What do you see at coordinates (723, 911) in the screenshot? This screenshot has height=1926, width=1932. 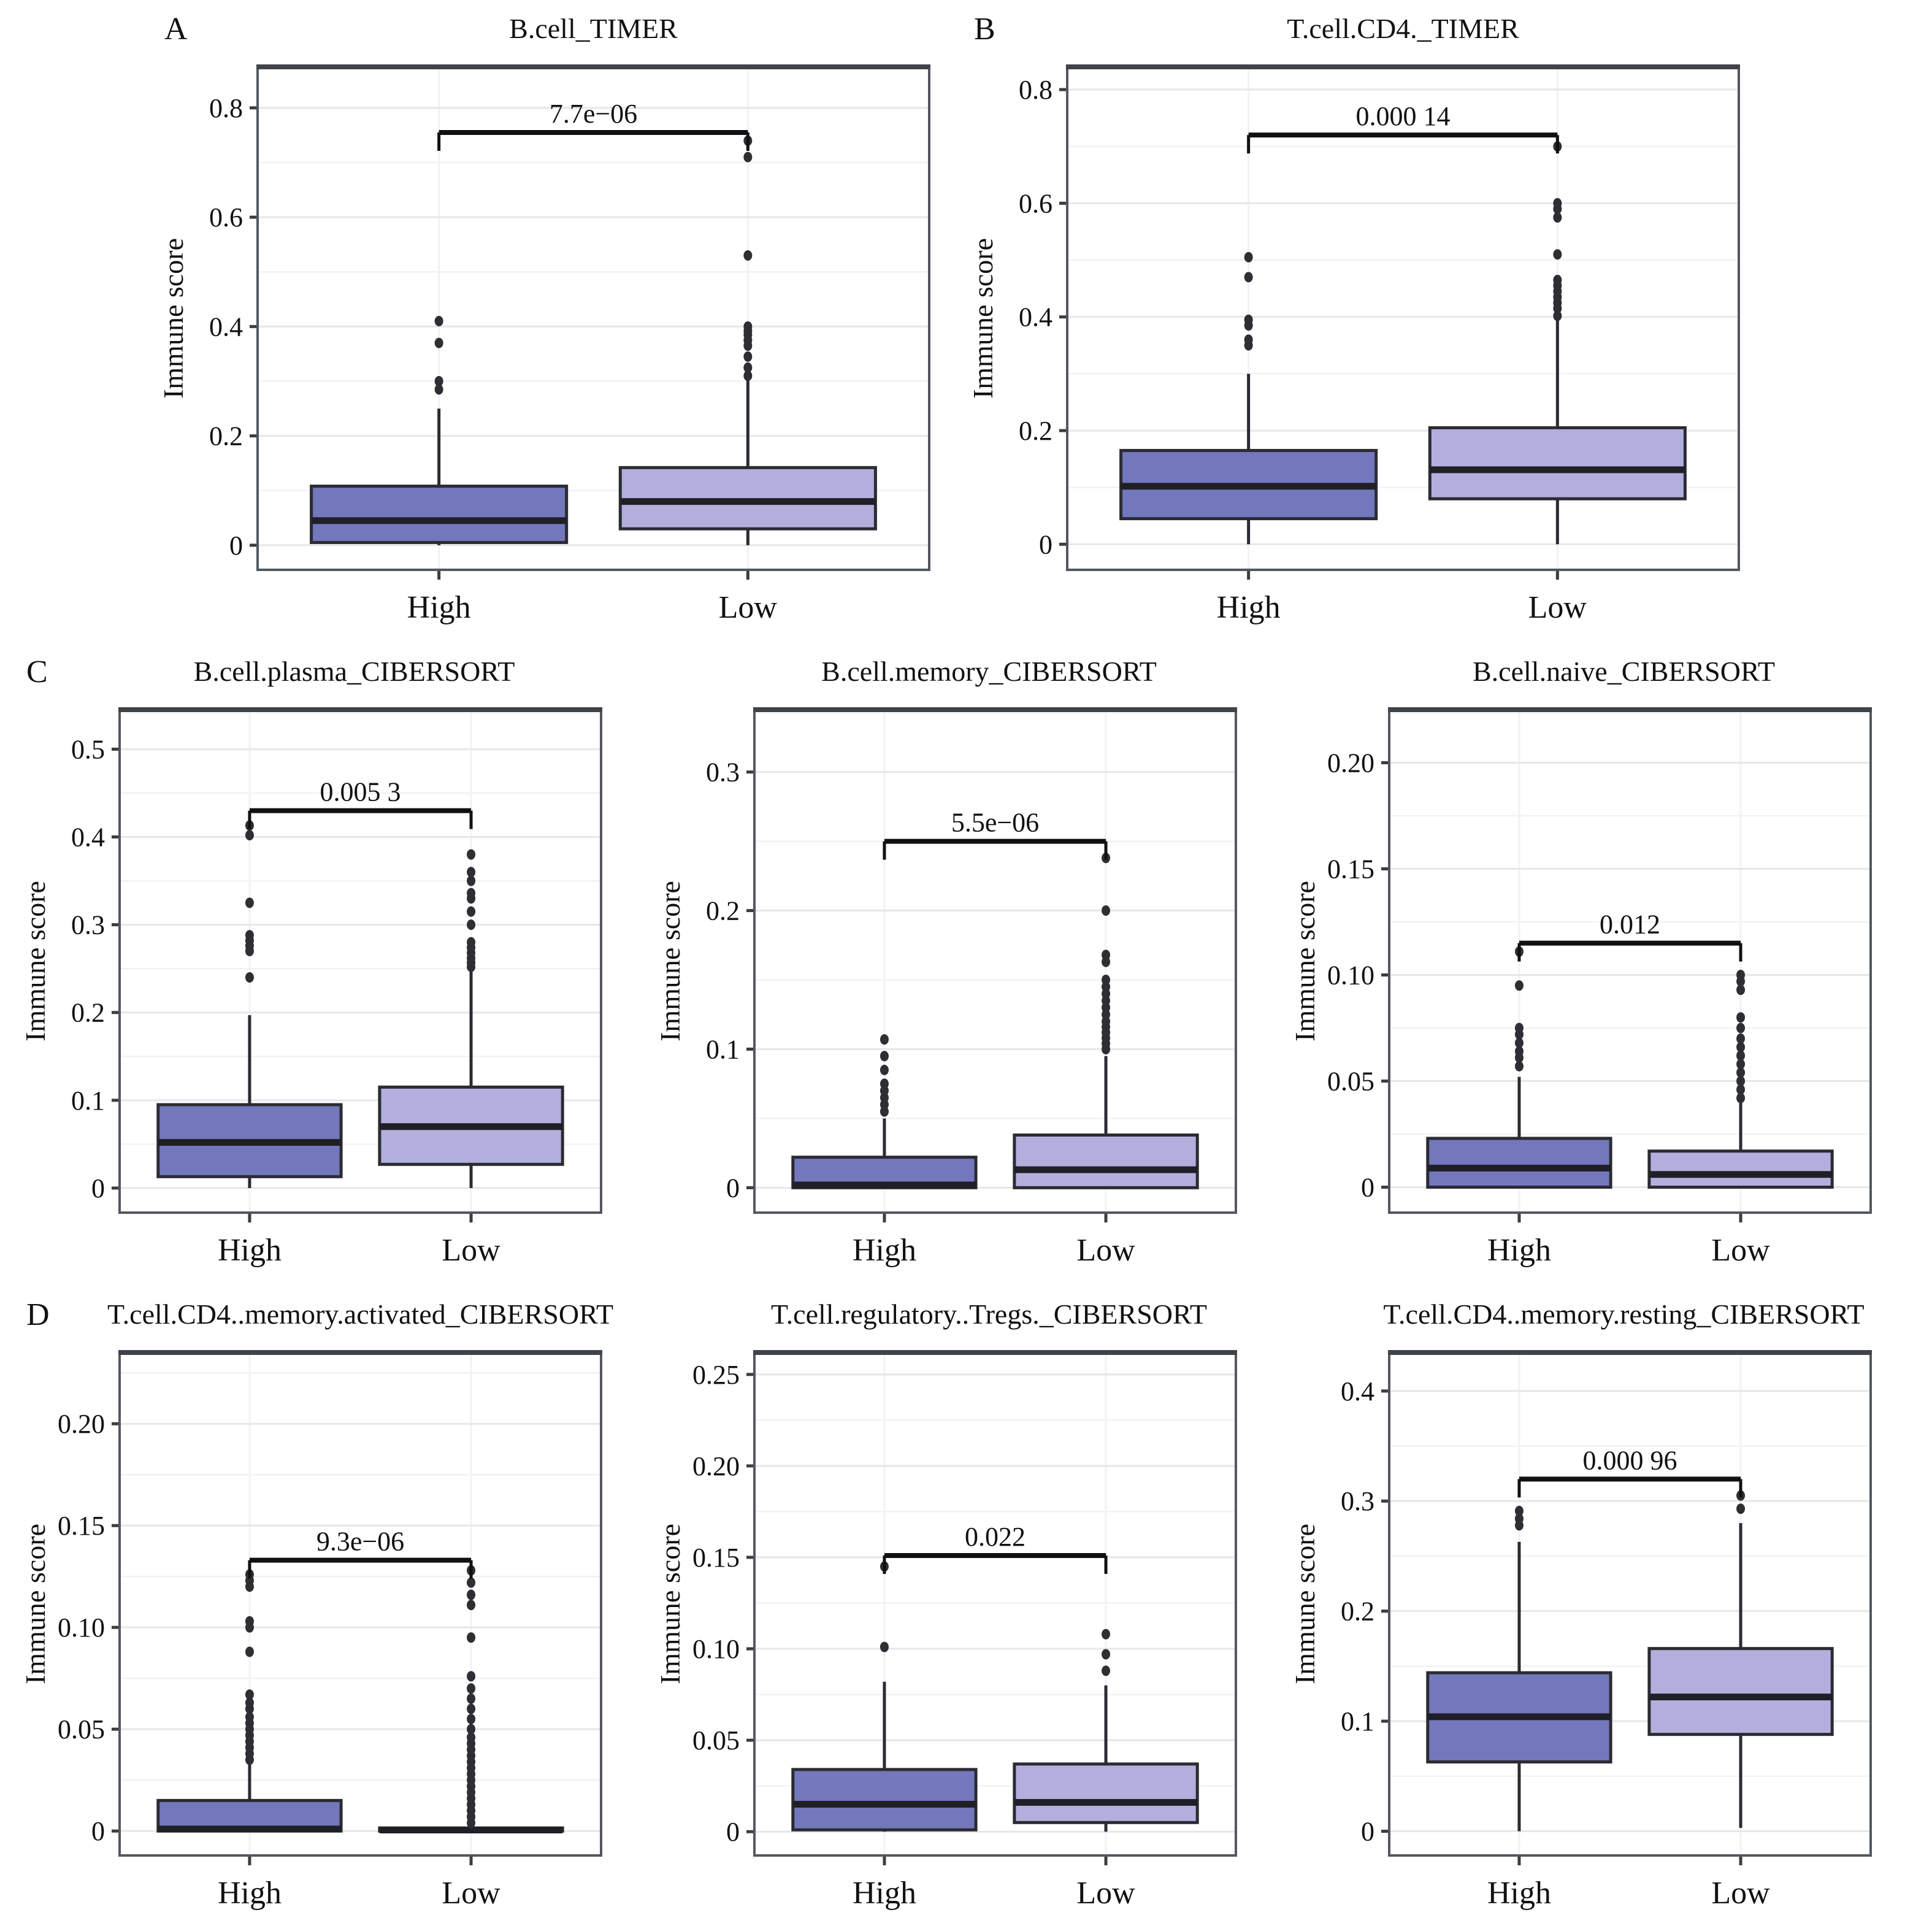 I see `svg-text: 0.2` at bounding box center [723, 911].